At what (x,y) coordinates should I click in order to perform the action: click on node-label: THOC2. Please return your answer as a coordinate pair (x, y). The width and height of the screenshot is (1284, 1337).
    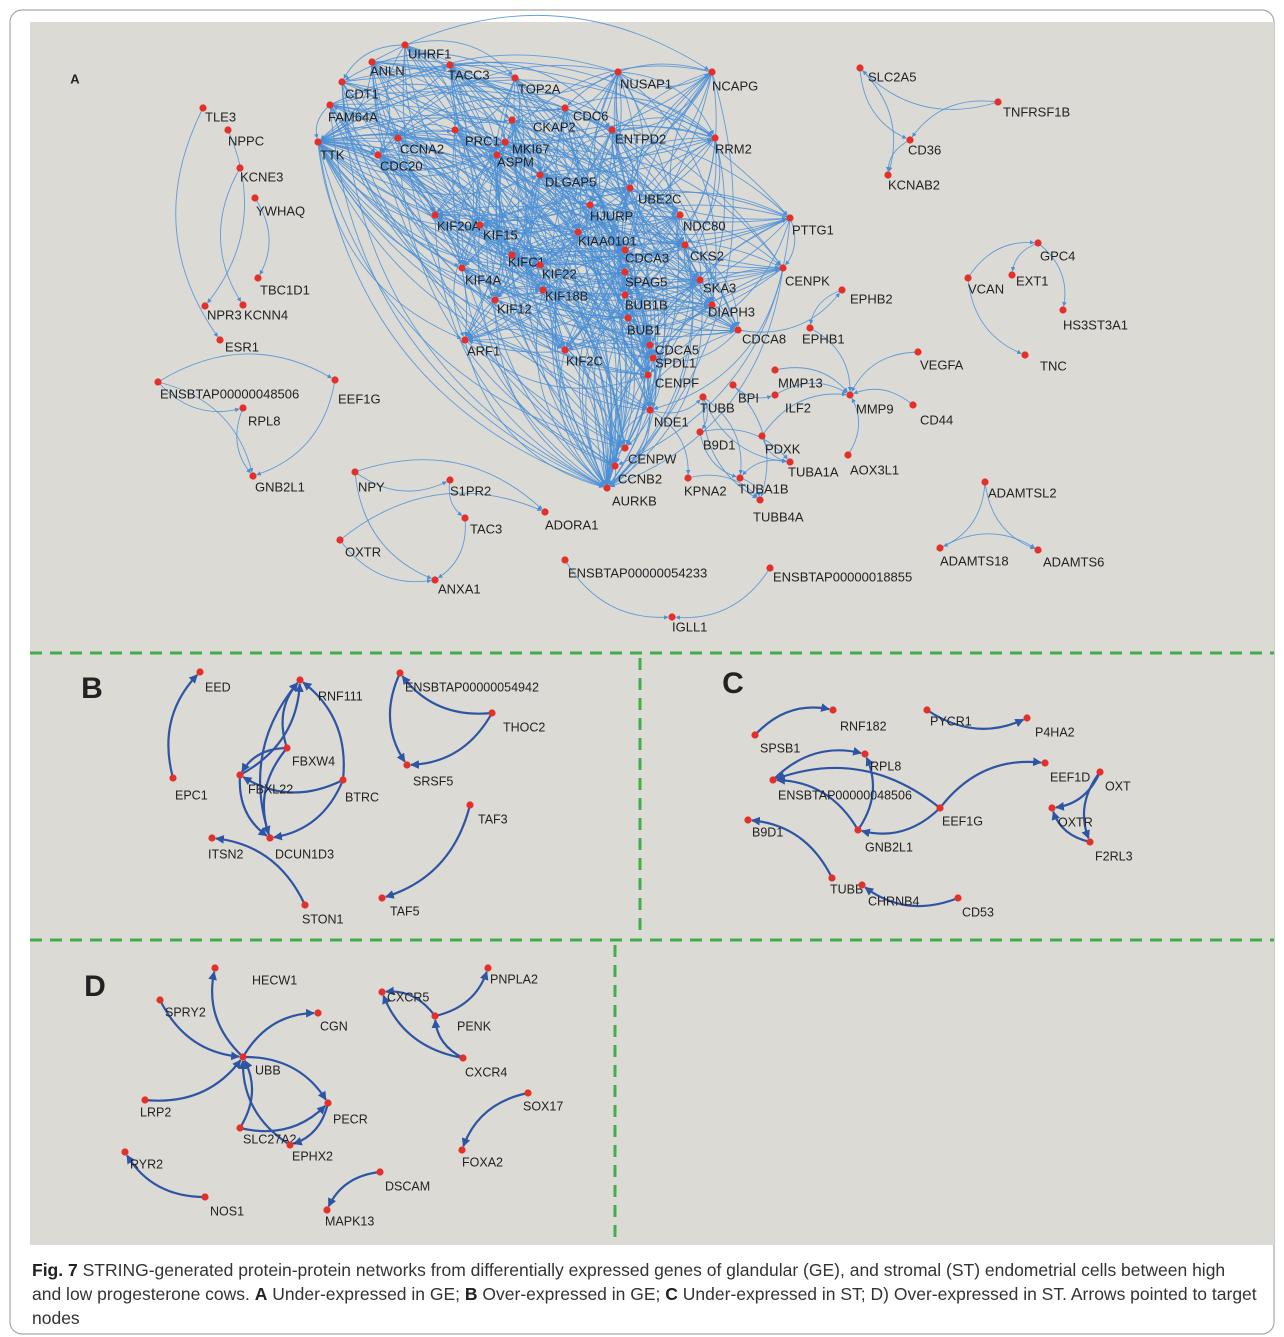
    Looking at the image, I should click on (524, 727).